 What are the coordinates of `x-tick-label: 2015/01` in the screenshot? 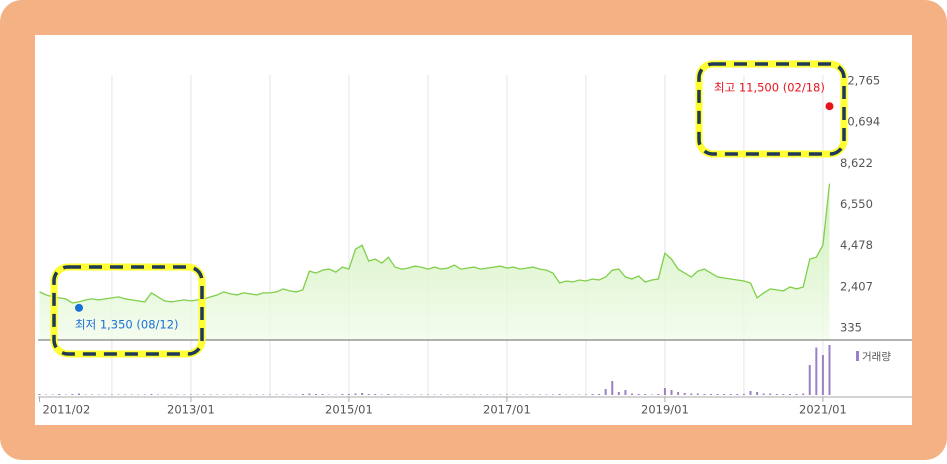 It's located at (349, 410).